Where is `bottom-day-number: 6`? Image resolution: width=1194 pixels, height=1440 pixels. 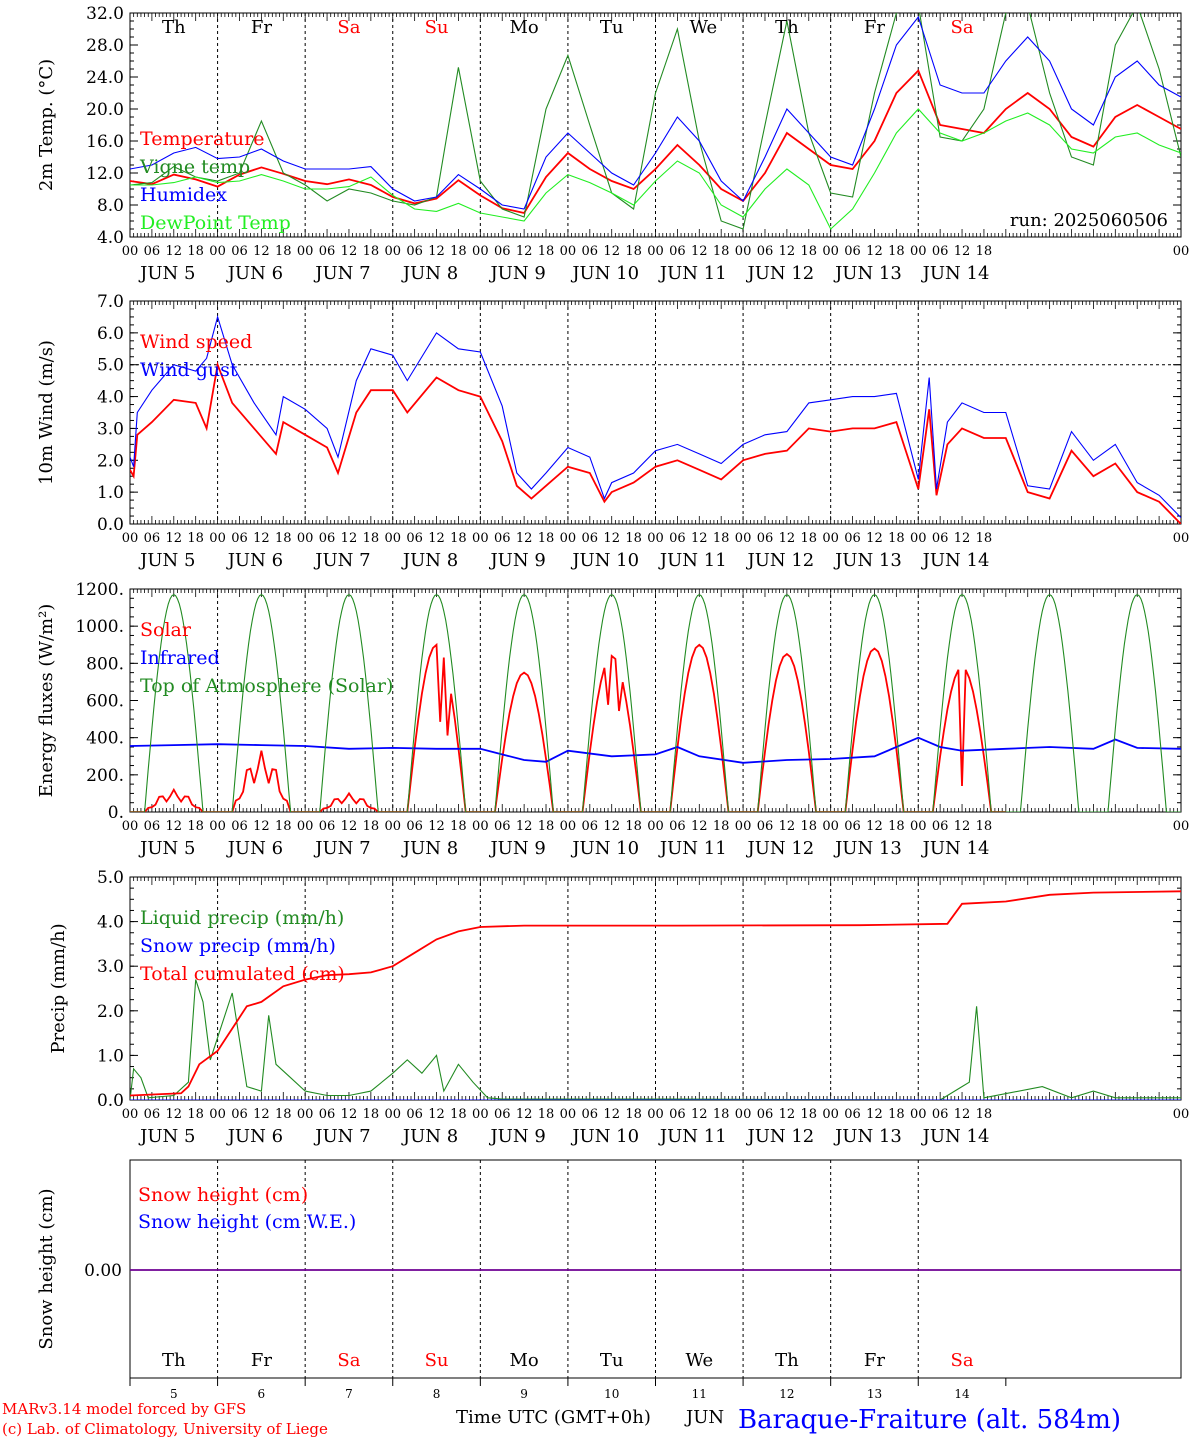
bottom-day-number: 6 is located at coordinates (262, 1394).